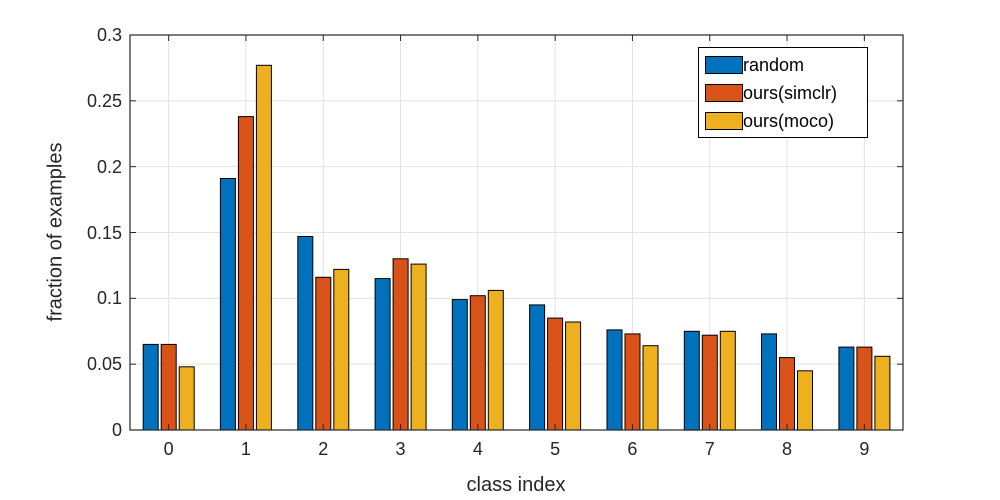 Image resolution: width=1000 pixels, height=500 pixels. Describe the element at coordinates (864, 388) in the screenshot. I see `bar-ours(simclr)-class-9` at that location.